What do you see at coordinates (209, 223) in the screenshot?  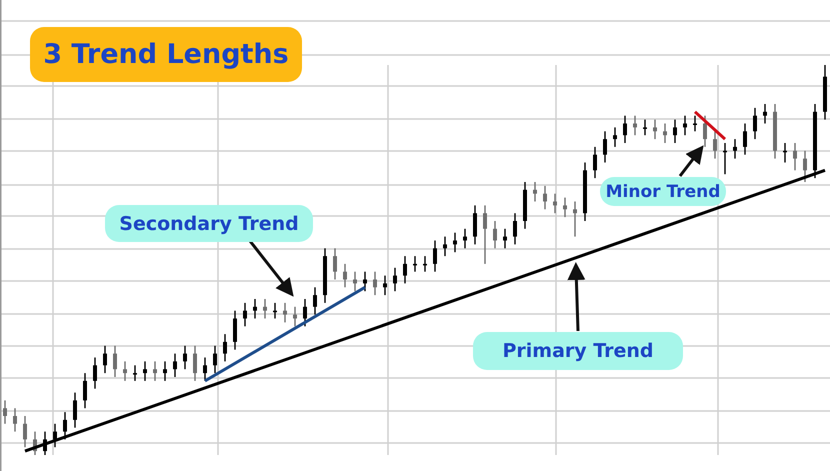 I see `annotation: Secondary Trend` at bounding box center [209, 223].